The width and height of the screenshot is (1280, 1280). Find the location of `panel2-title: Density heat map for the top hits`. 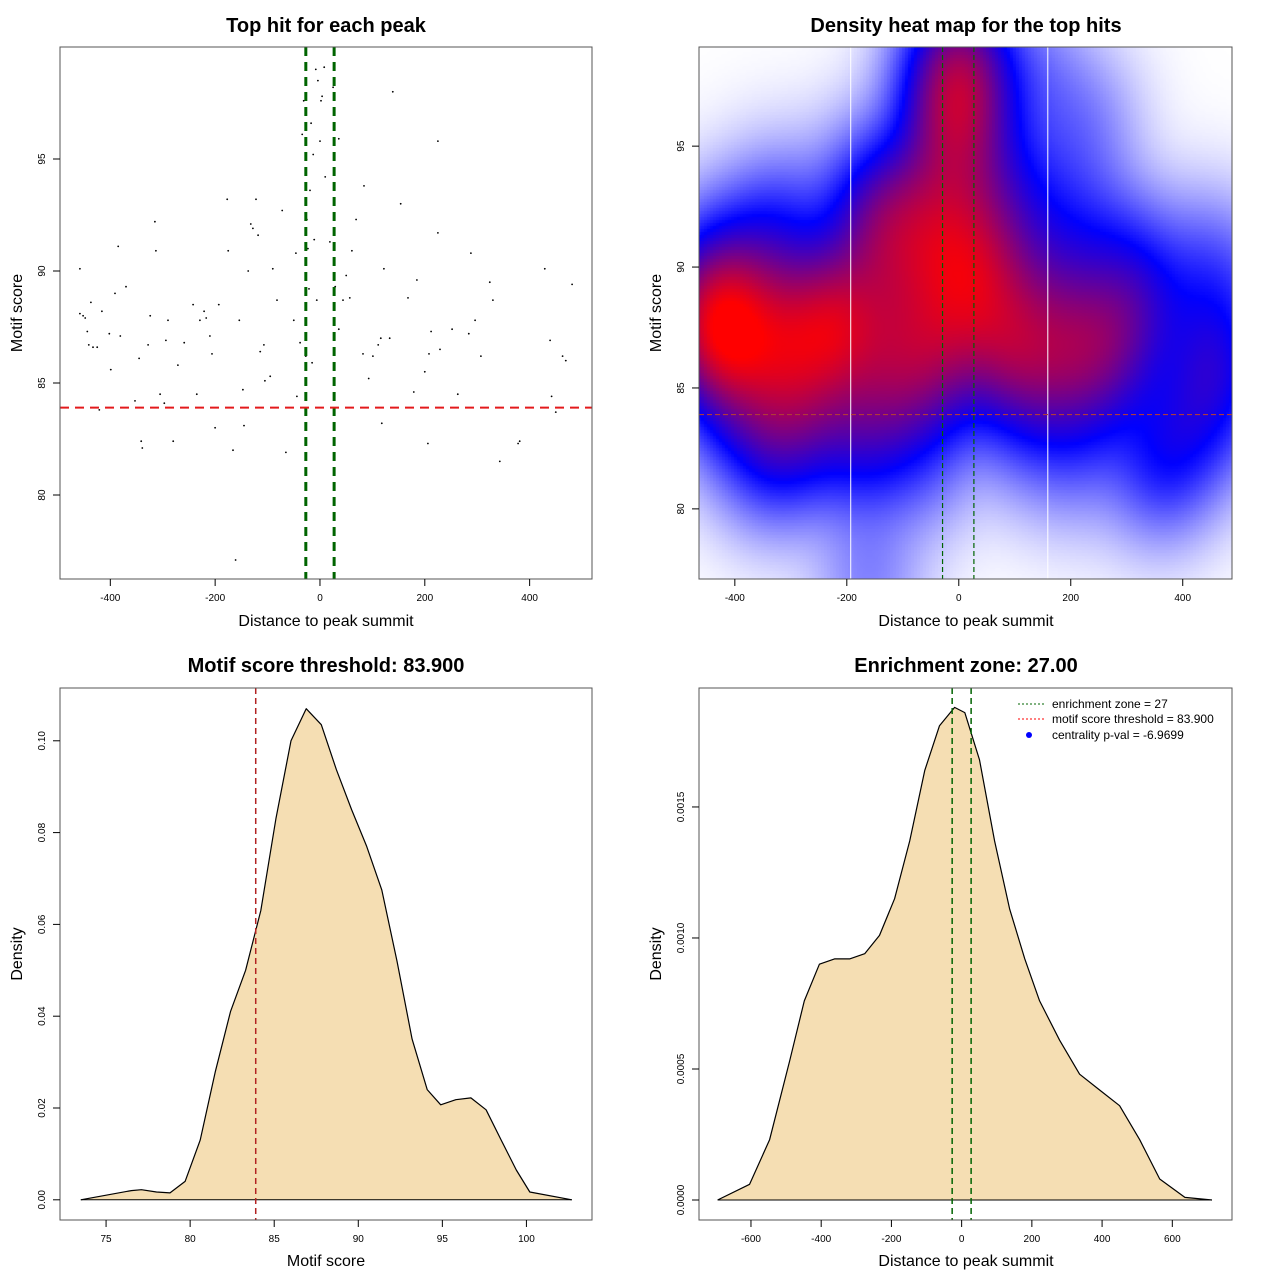

panel2-title: Density heat map for the top hits is located at coordinates (965, 26).